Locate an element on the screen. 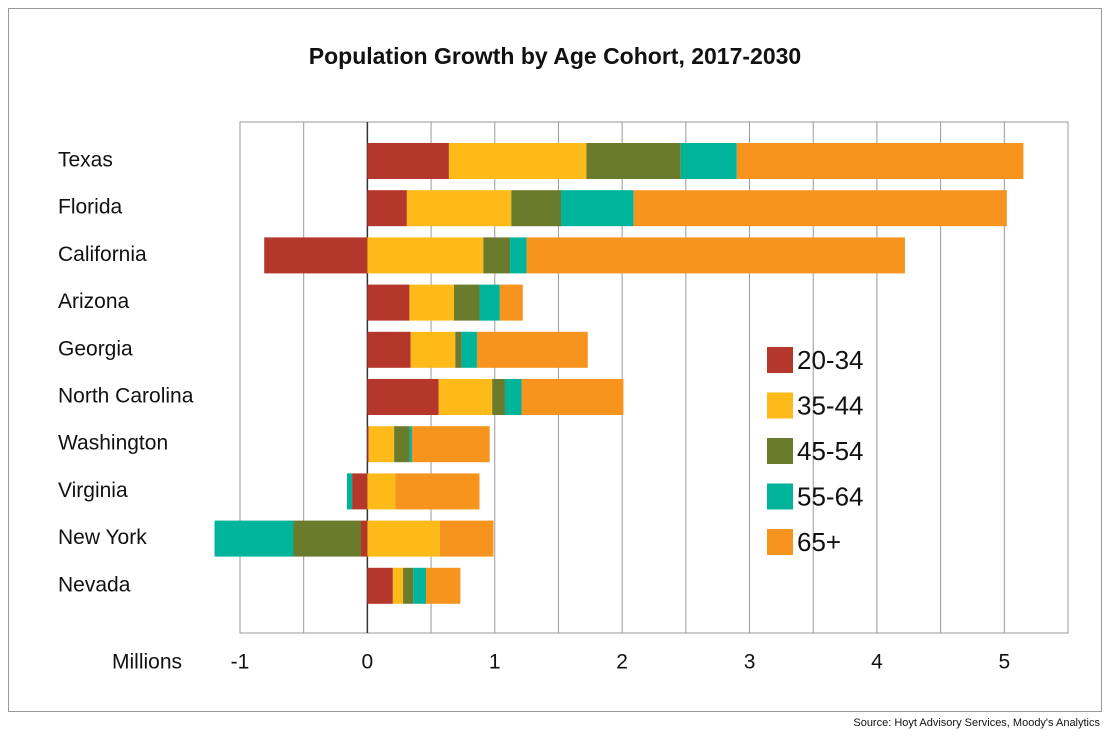 The width and height of the screenshot is (1111, 739). category-label: Washington is located at coordinates (113, 443).